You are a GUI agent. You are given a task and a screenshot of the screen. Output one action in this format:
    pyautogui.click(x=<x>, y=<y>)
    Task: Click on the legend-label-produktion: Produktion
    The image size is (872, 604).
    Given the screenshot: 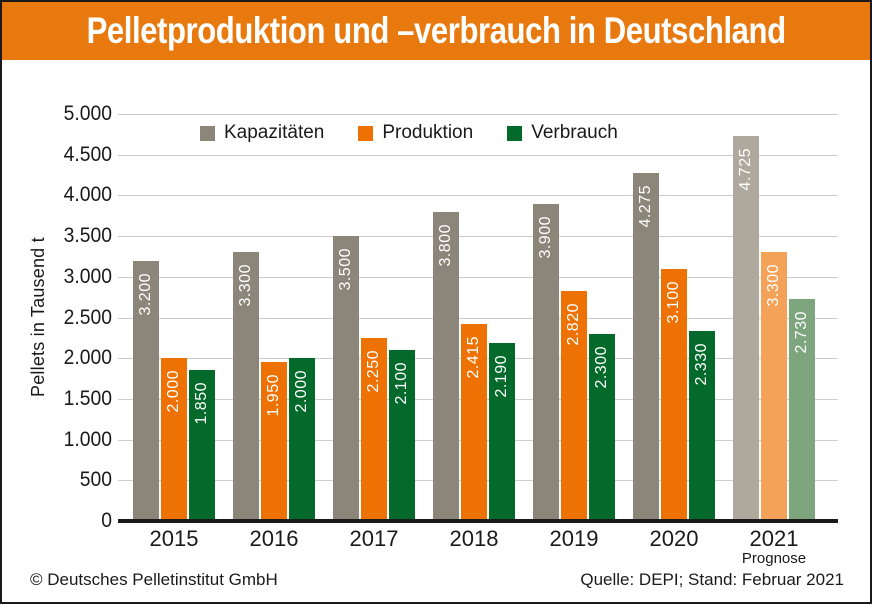 What is the action you would take?
    pyautogui.click(x=428, y=132)
    